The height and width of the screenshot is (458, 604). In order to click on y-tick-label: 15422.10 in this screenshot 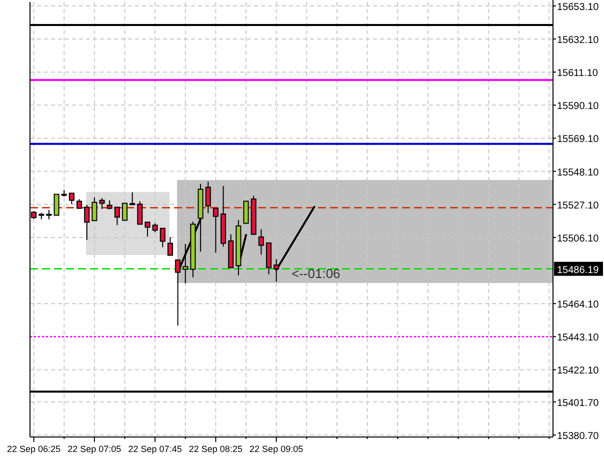, I will do `click(578, 371)`.